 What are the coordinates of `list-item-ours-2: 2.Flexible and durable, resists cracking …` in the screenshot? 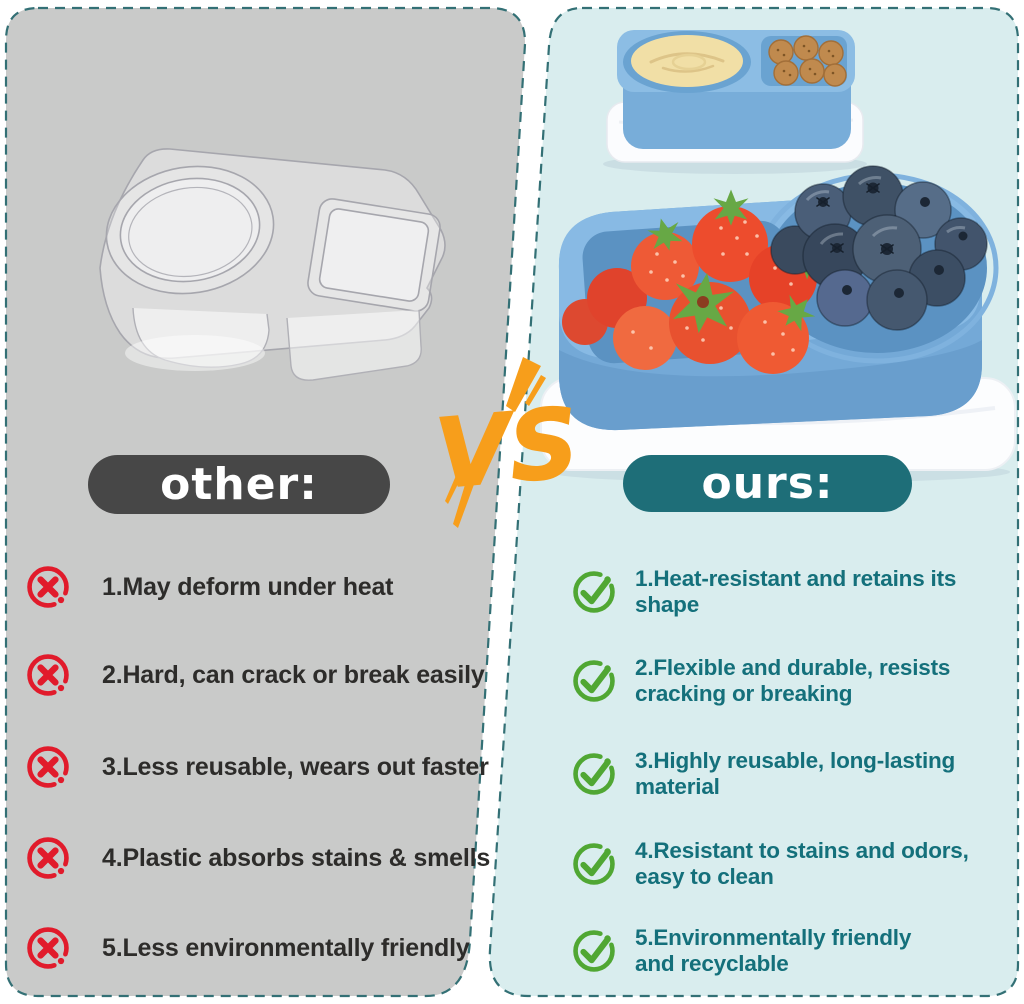 It's located at (780, 681).